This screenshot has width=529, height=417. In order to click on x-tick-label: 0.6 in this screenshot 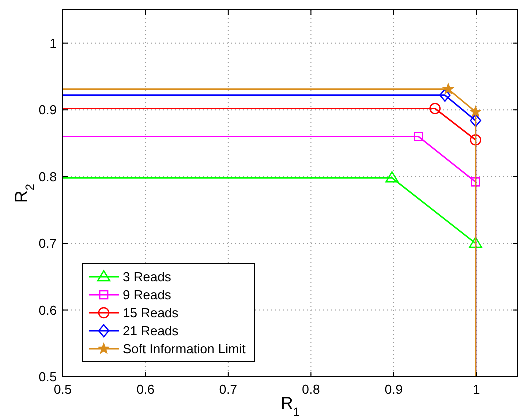, I will do `click(145, 389)`.